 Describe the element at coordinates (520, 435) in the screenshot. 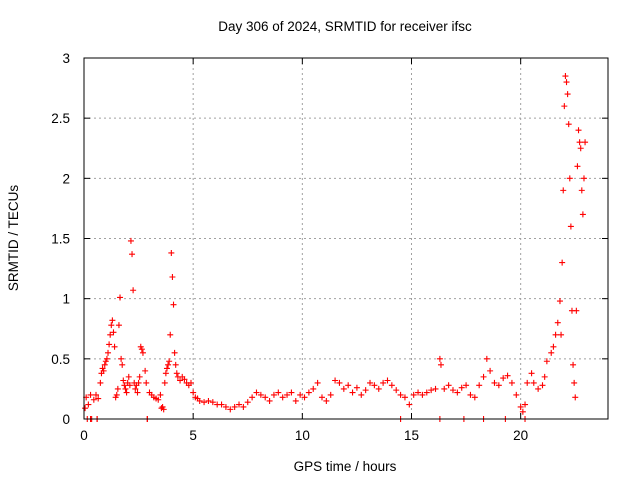

I see `x-tick-label: 20` at that location.